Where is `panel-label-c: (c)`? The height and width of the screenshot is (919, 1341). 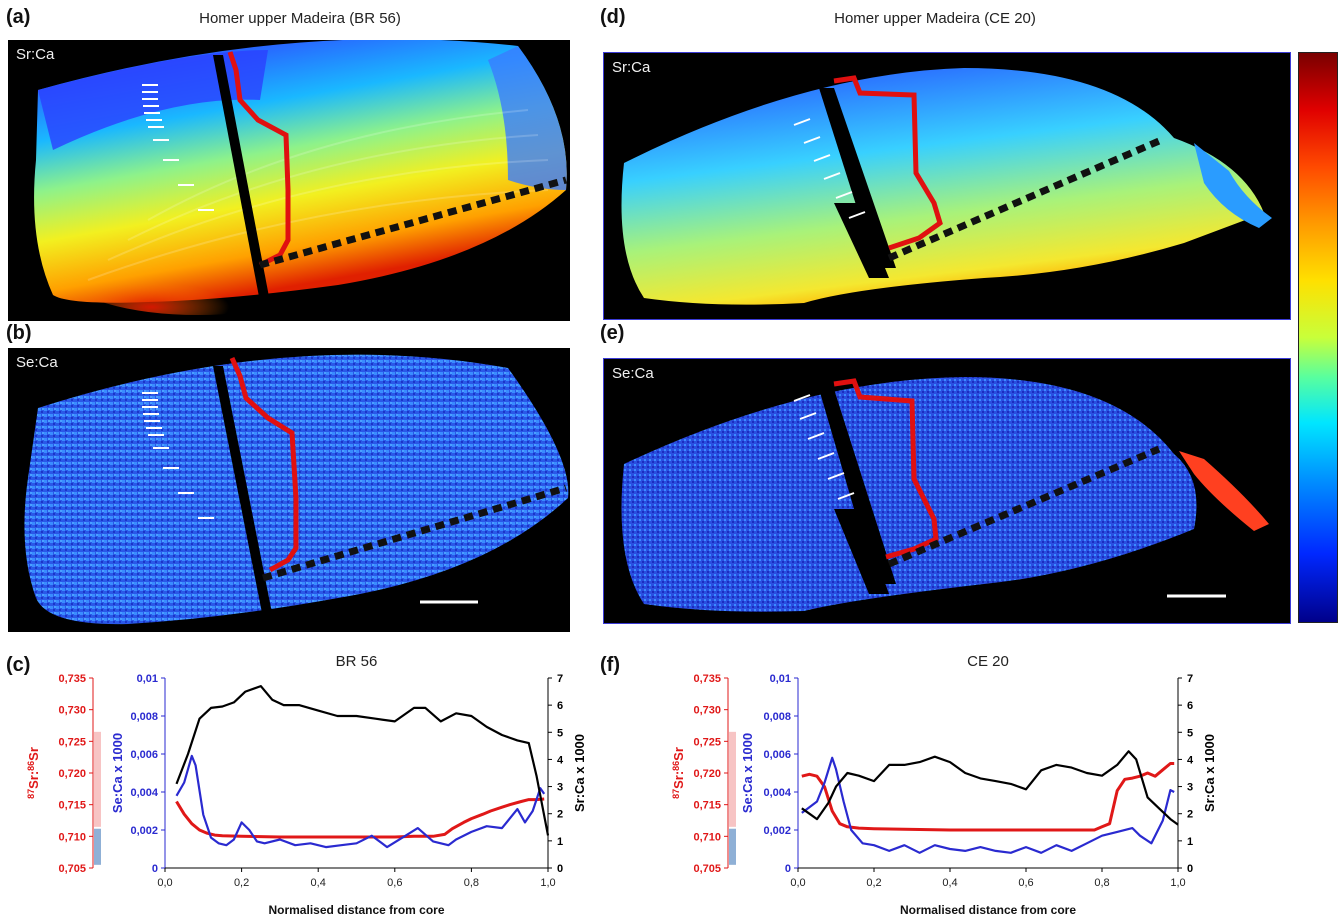 panel-label-c: (c) is located at coordinates (18, 665).